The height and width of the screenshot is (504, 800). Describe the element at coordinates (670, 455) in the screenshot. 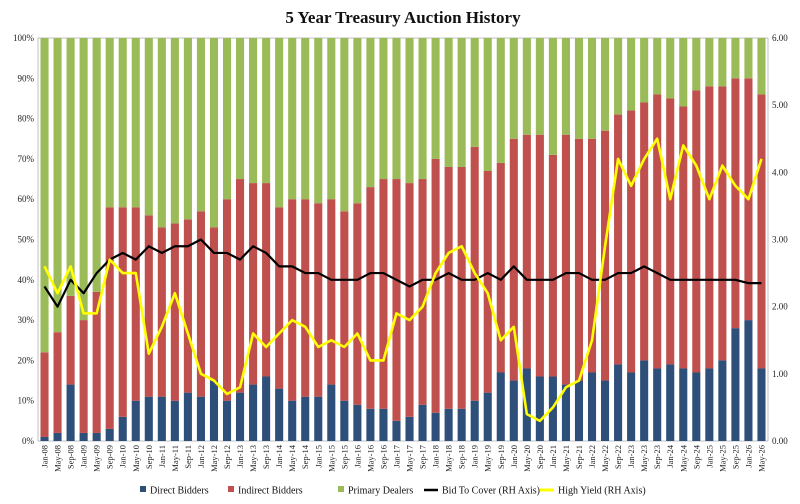

I see `x-tick-label: Jan-24` at that location.